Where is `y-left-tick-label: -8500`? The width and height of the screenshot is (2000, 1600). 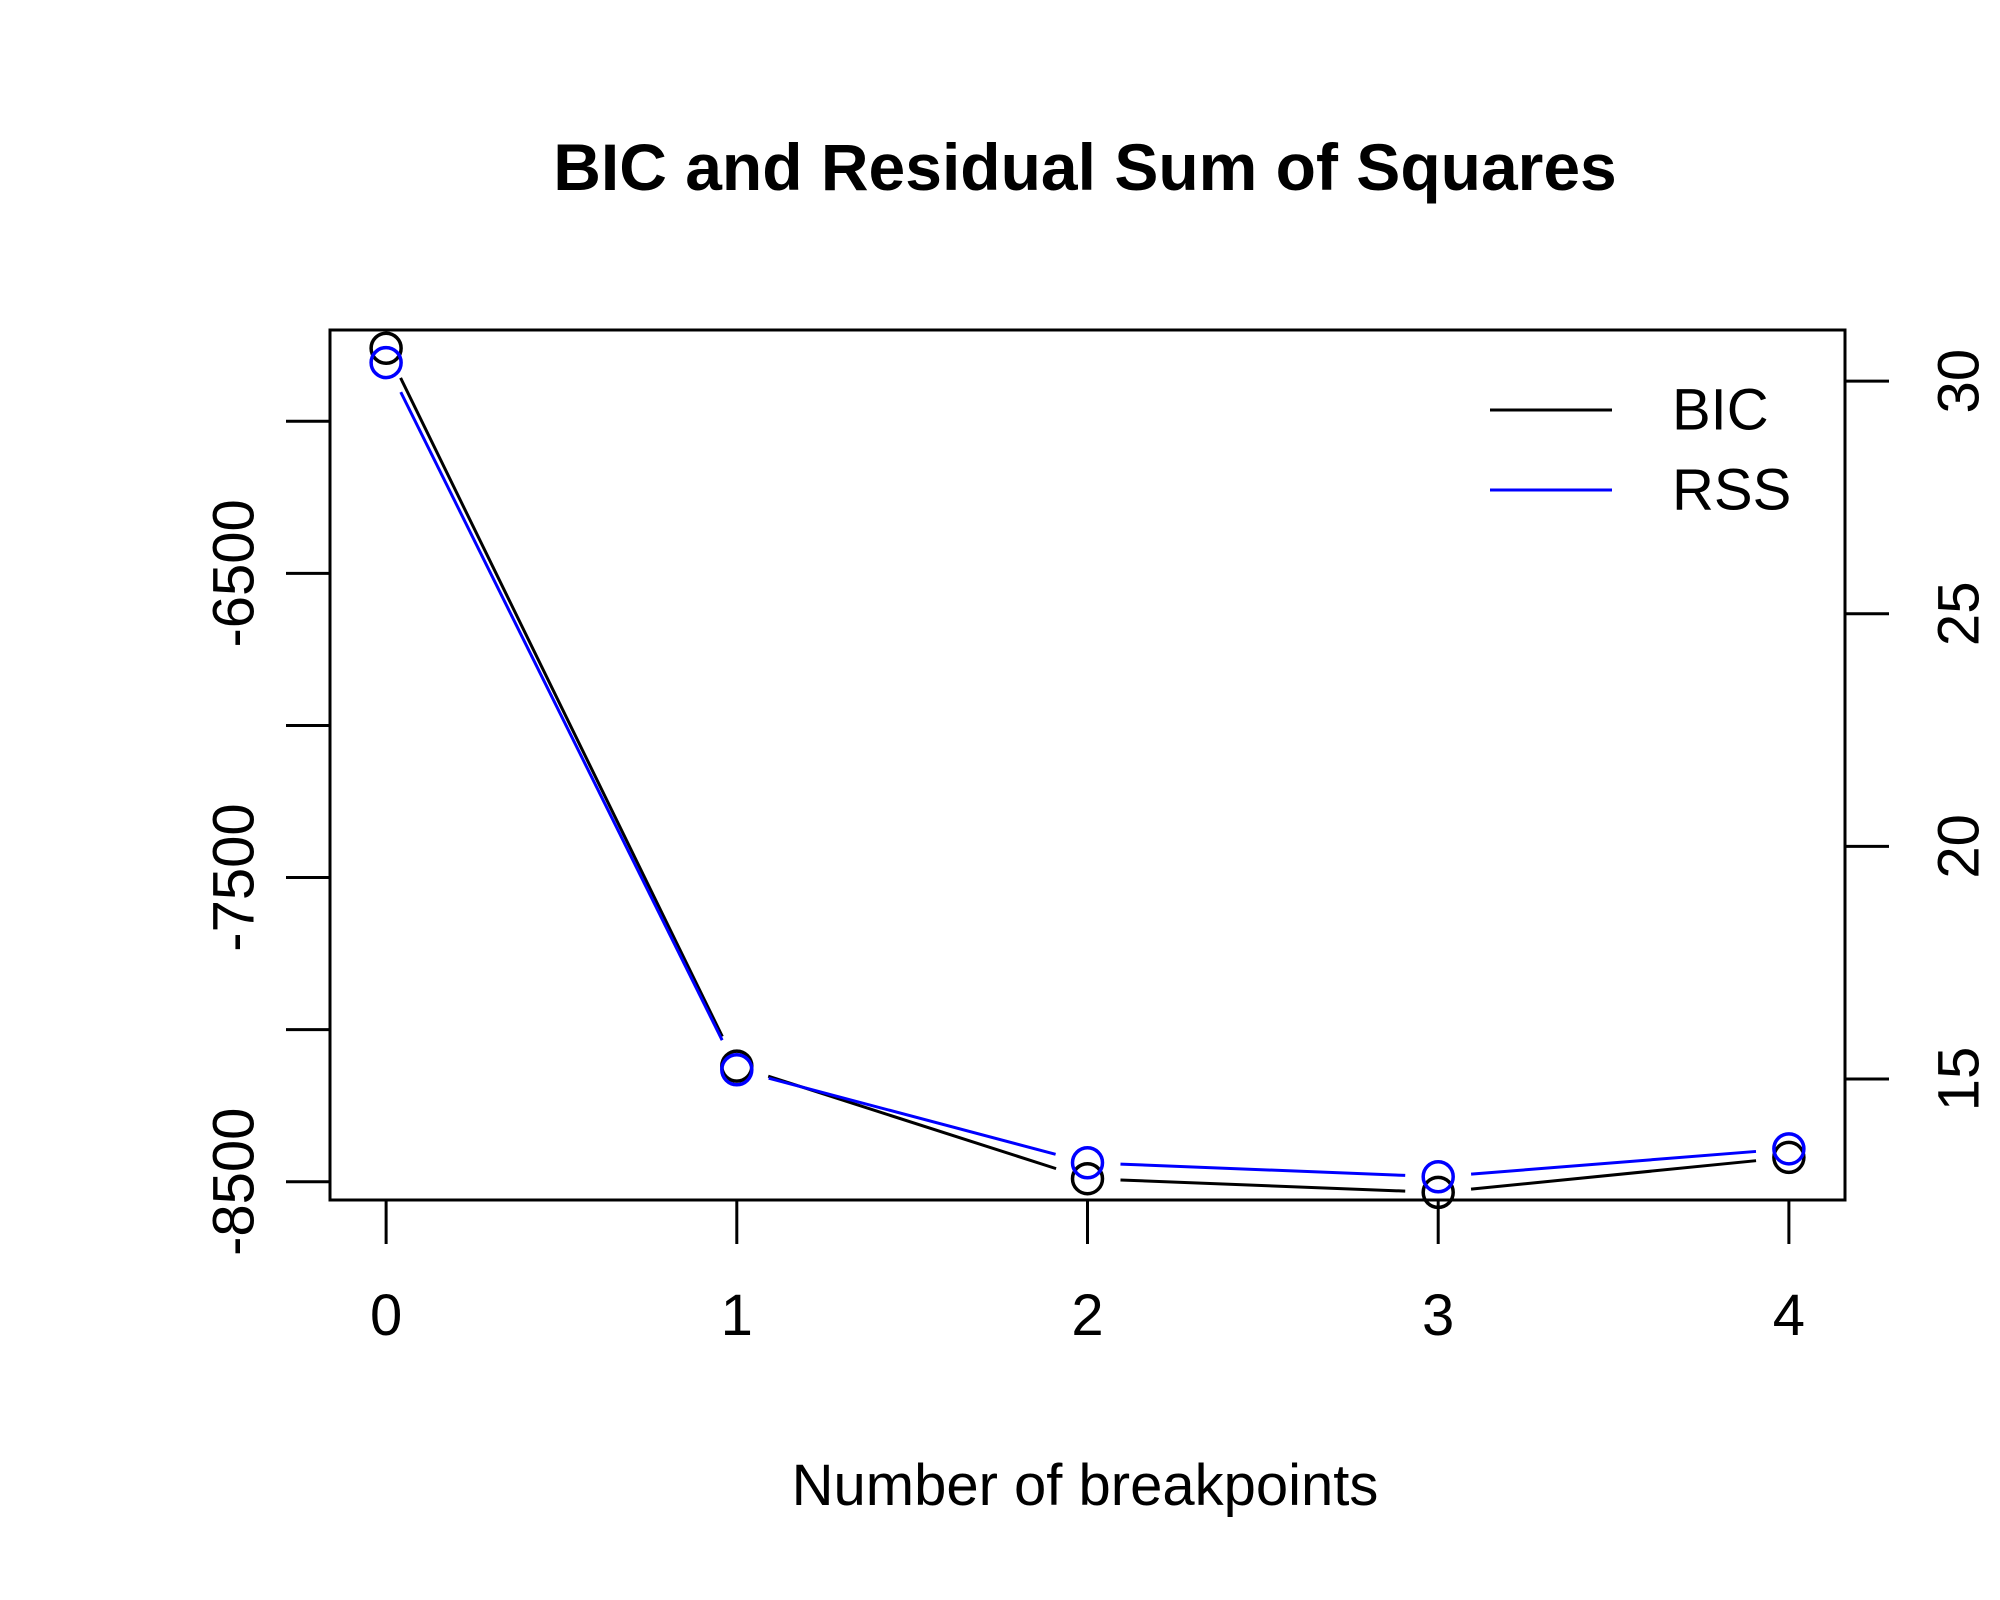
y-left-tick-label: -8500 is located at coordinates (234, 1182).